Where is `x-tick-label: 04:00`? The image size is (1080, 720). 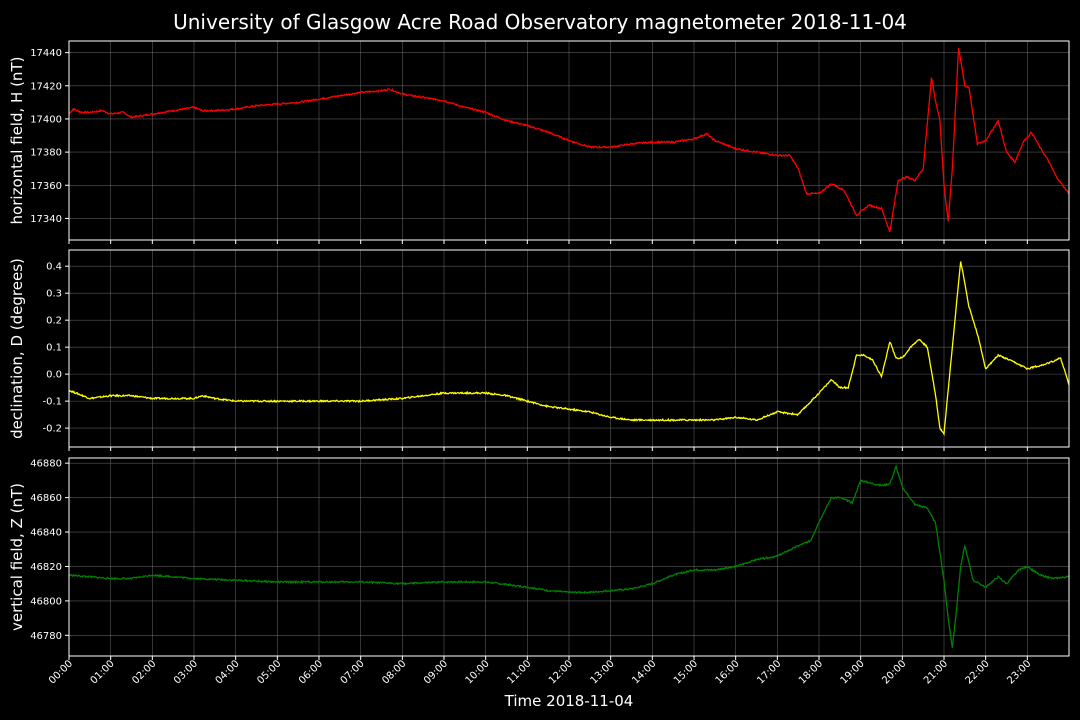
x-tick-label: 04:00 is located at coordinates (228, 672).